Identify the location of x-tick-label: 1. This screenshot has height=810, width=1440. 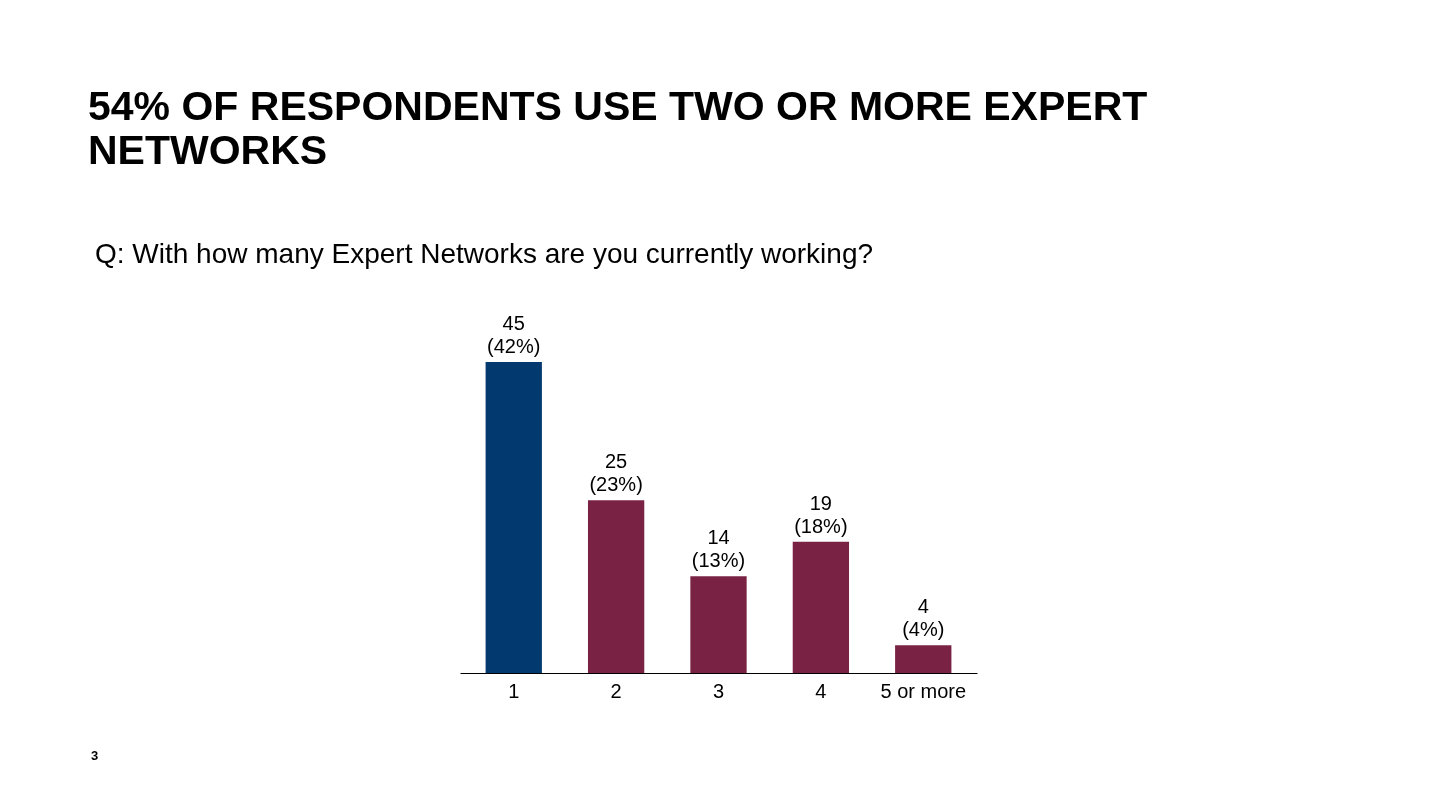
(514, 690).